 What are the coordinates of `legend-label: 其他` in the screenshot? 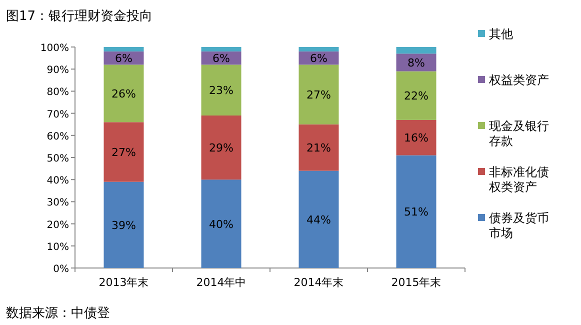 It's located at (501, 34).